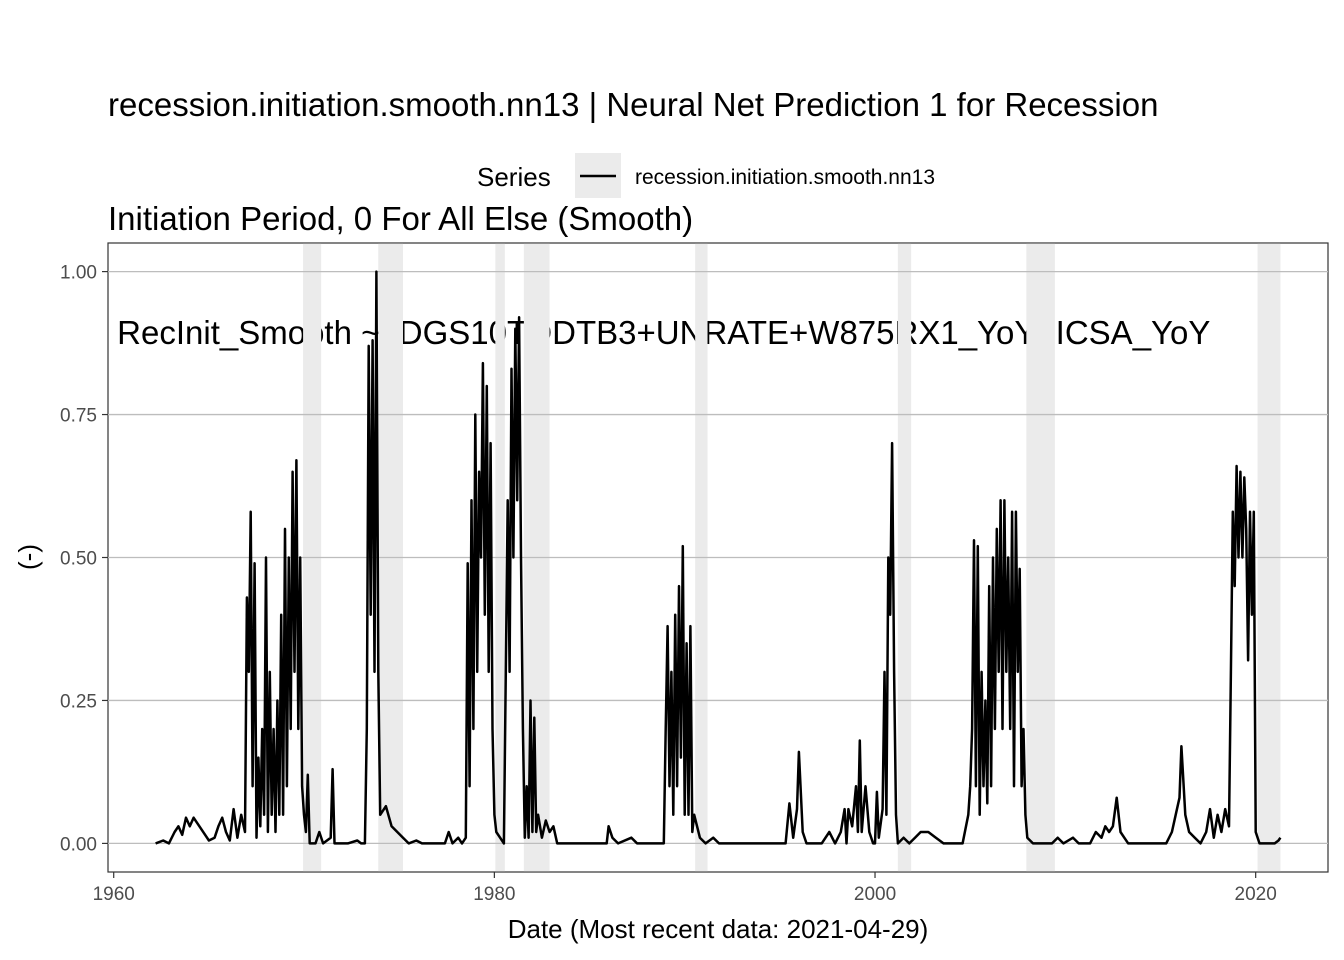 The height and width of the screenshot is (960, 1344). I want to click on y-tick-label: 1.00, so click(78, 273).